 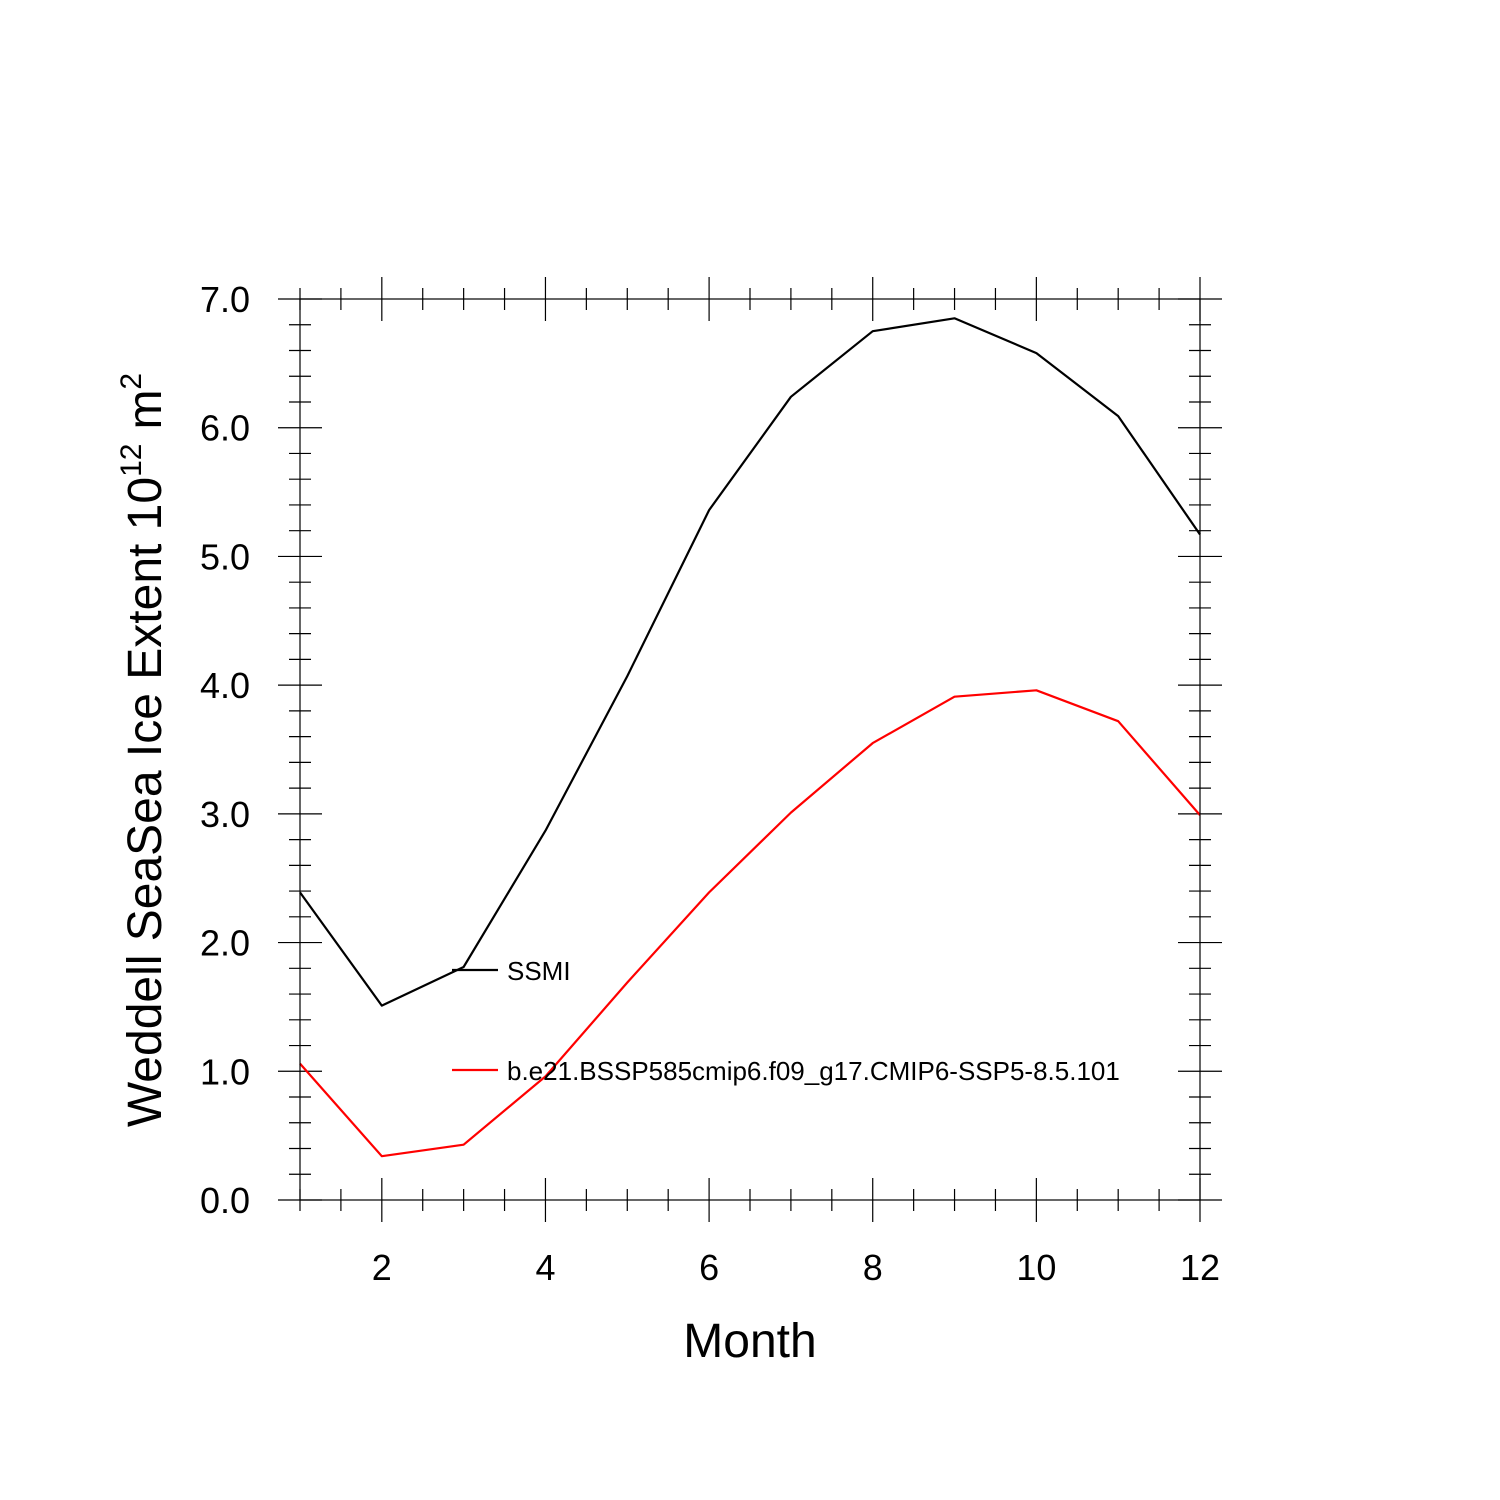 I want to click on y-axis-title-group: Weddell SeaSea Ice Extent 1012 m2, so click(x=143, y=750).